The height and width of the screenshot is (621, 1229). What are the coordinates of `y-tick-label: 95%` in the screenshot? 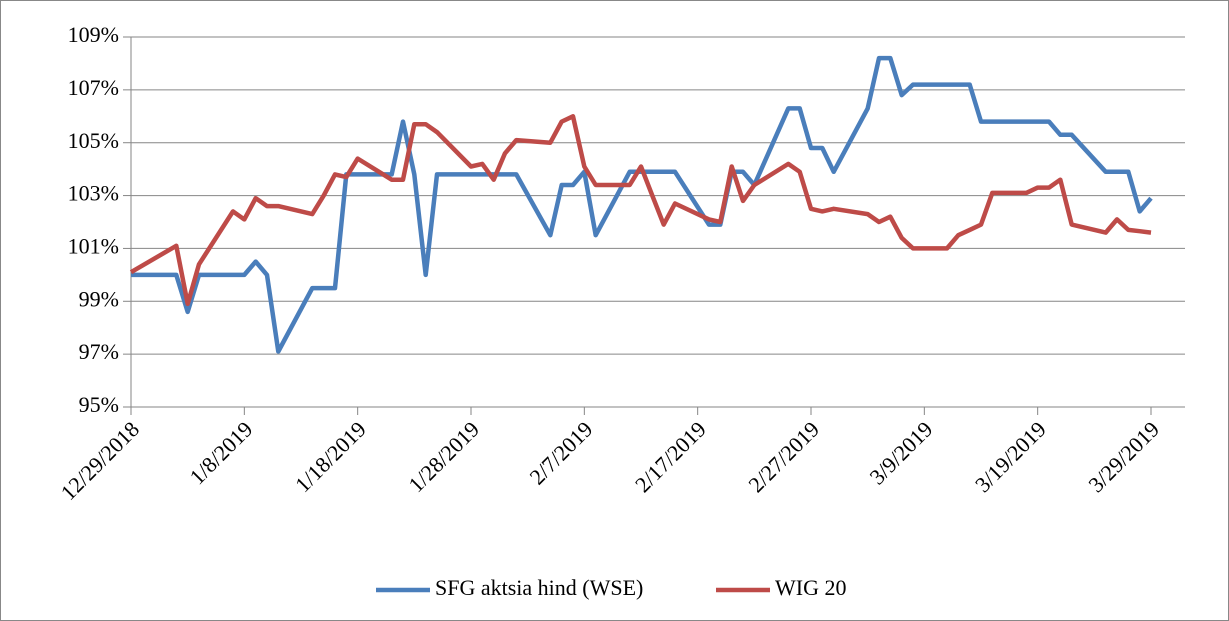 It's located at (99, 404).